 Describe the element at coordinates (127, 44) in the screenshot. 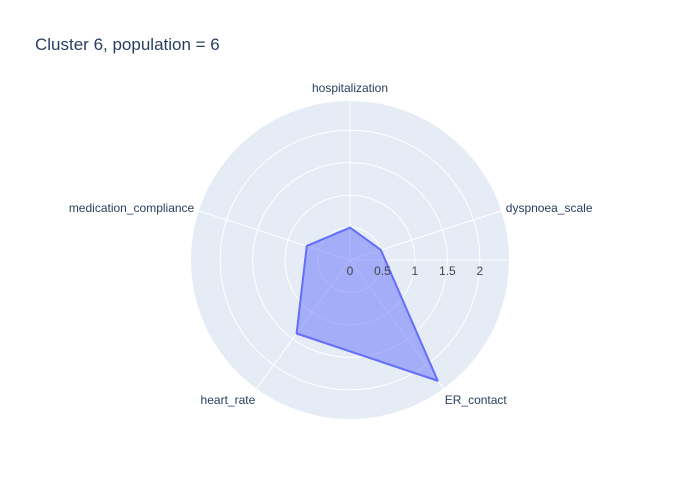

I see `chart-title: Cluster 6, population = 6` at that location.